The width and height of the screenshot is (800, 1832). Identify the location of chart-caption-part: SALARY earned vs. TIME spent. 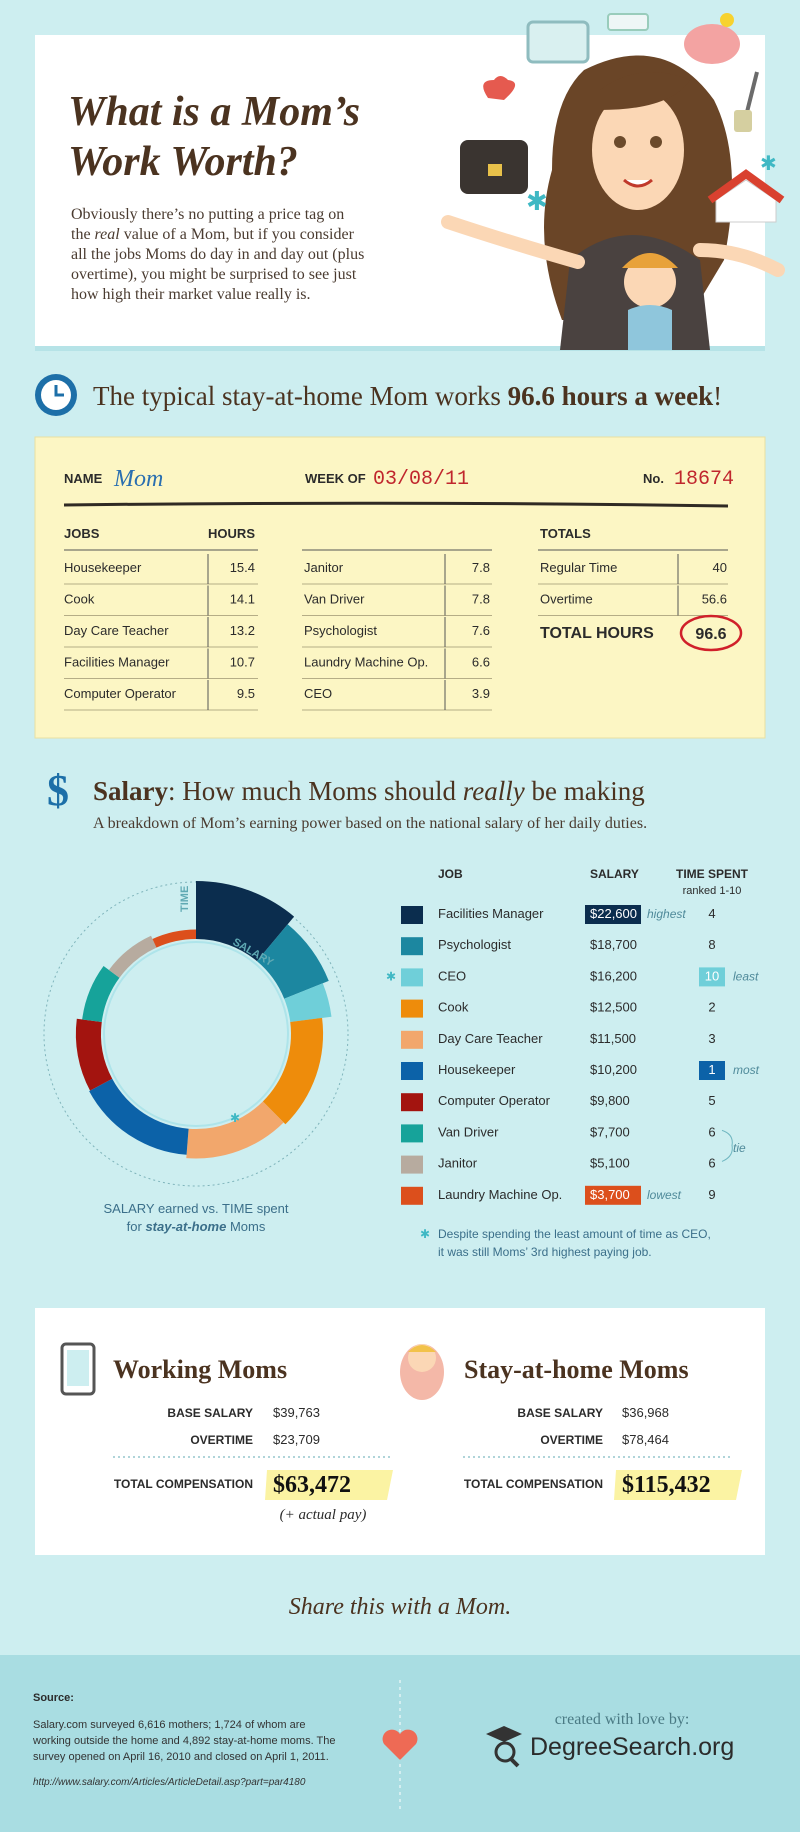
(196, 1208).